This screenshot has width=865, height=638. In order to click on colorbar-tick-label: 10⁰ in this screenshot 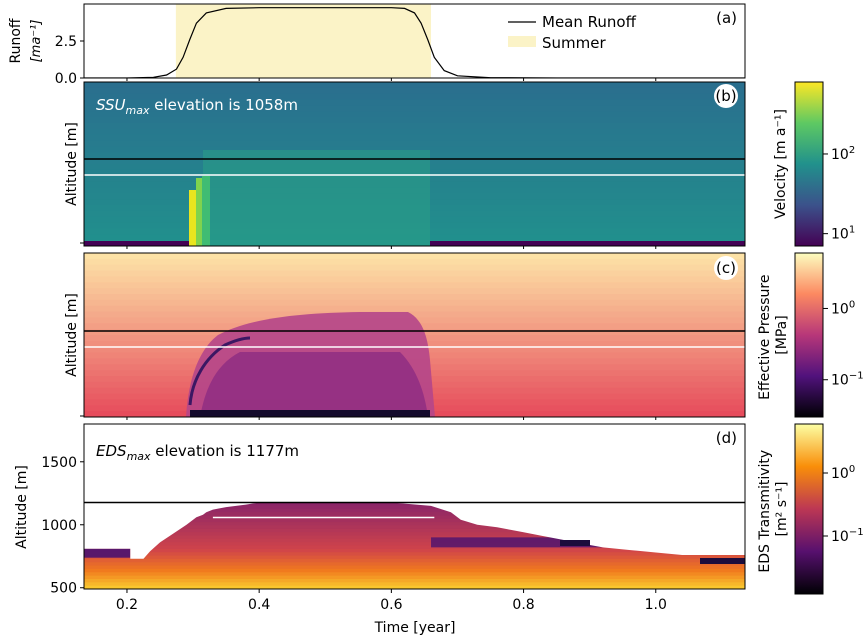, I will do `click(843, 473)`.